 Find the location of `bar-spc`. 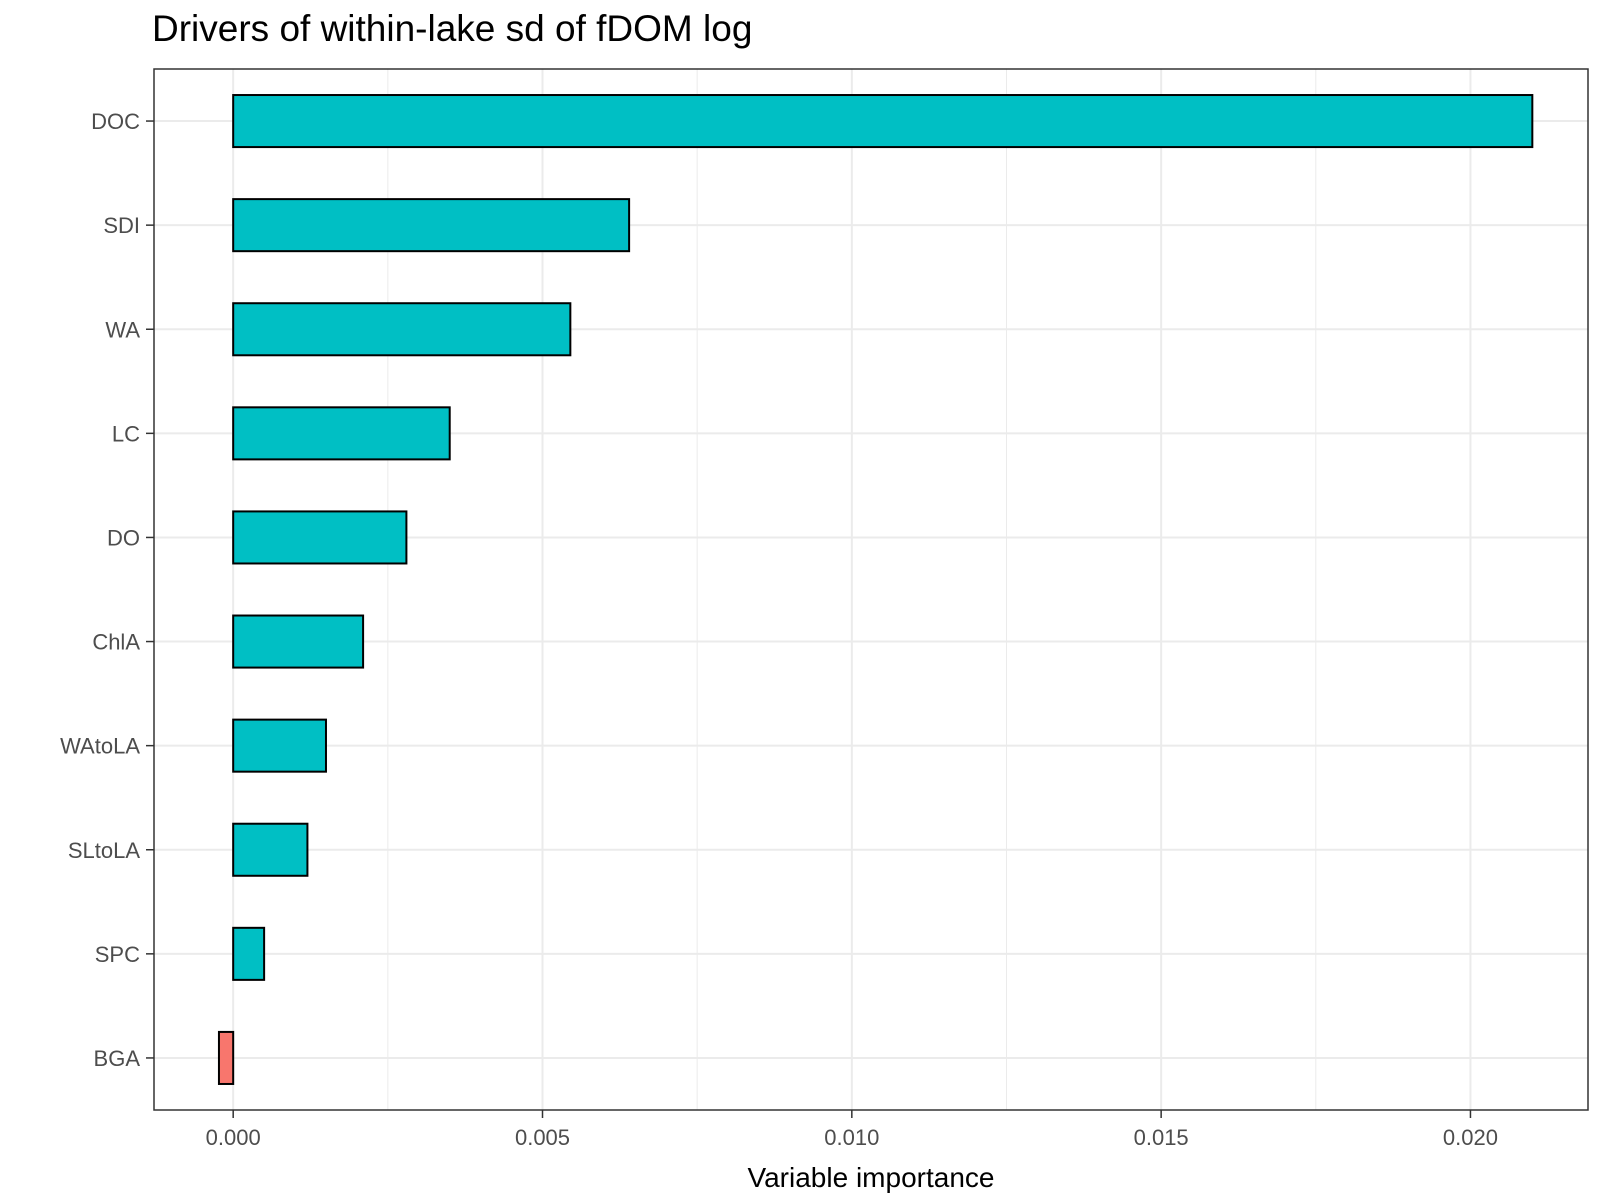

bar-spc is located at coordinates (249, 953).